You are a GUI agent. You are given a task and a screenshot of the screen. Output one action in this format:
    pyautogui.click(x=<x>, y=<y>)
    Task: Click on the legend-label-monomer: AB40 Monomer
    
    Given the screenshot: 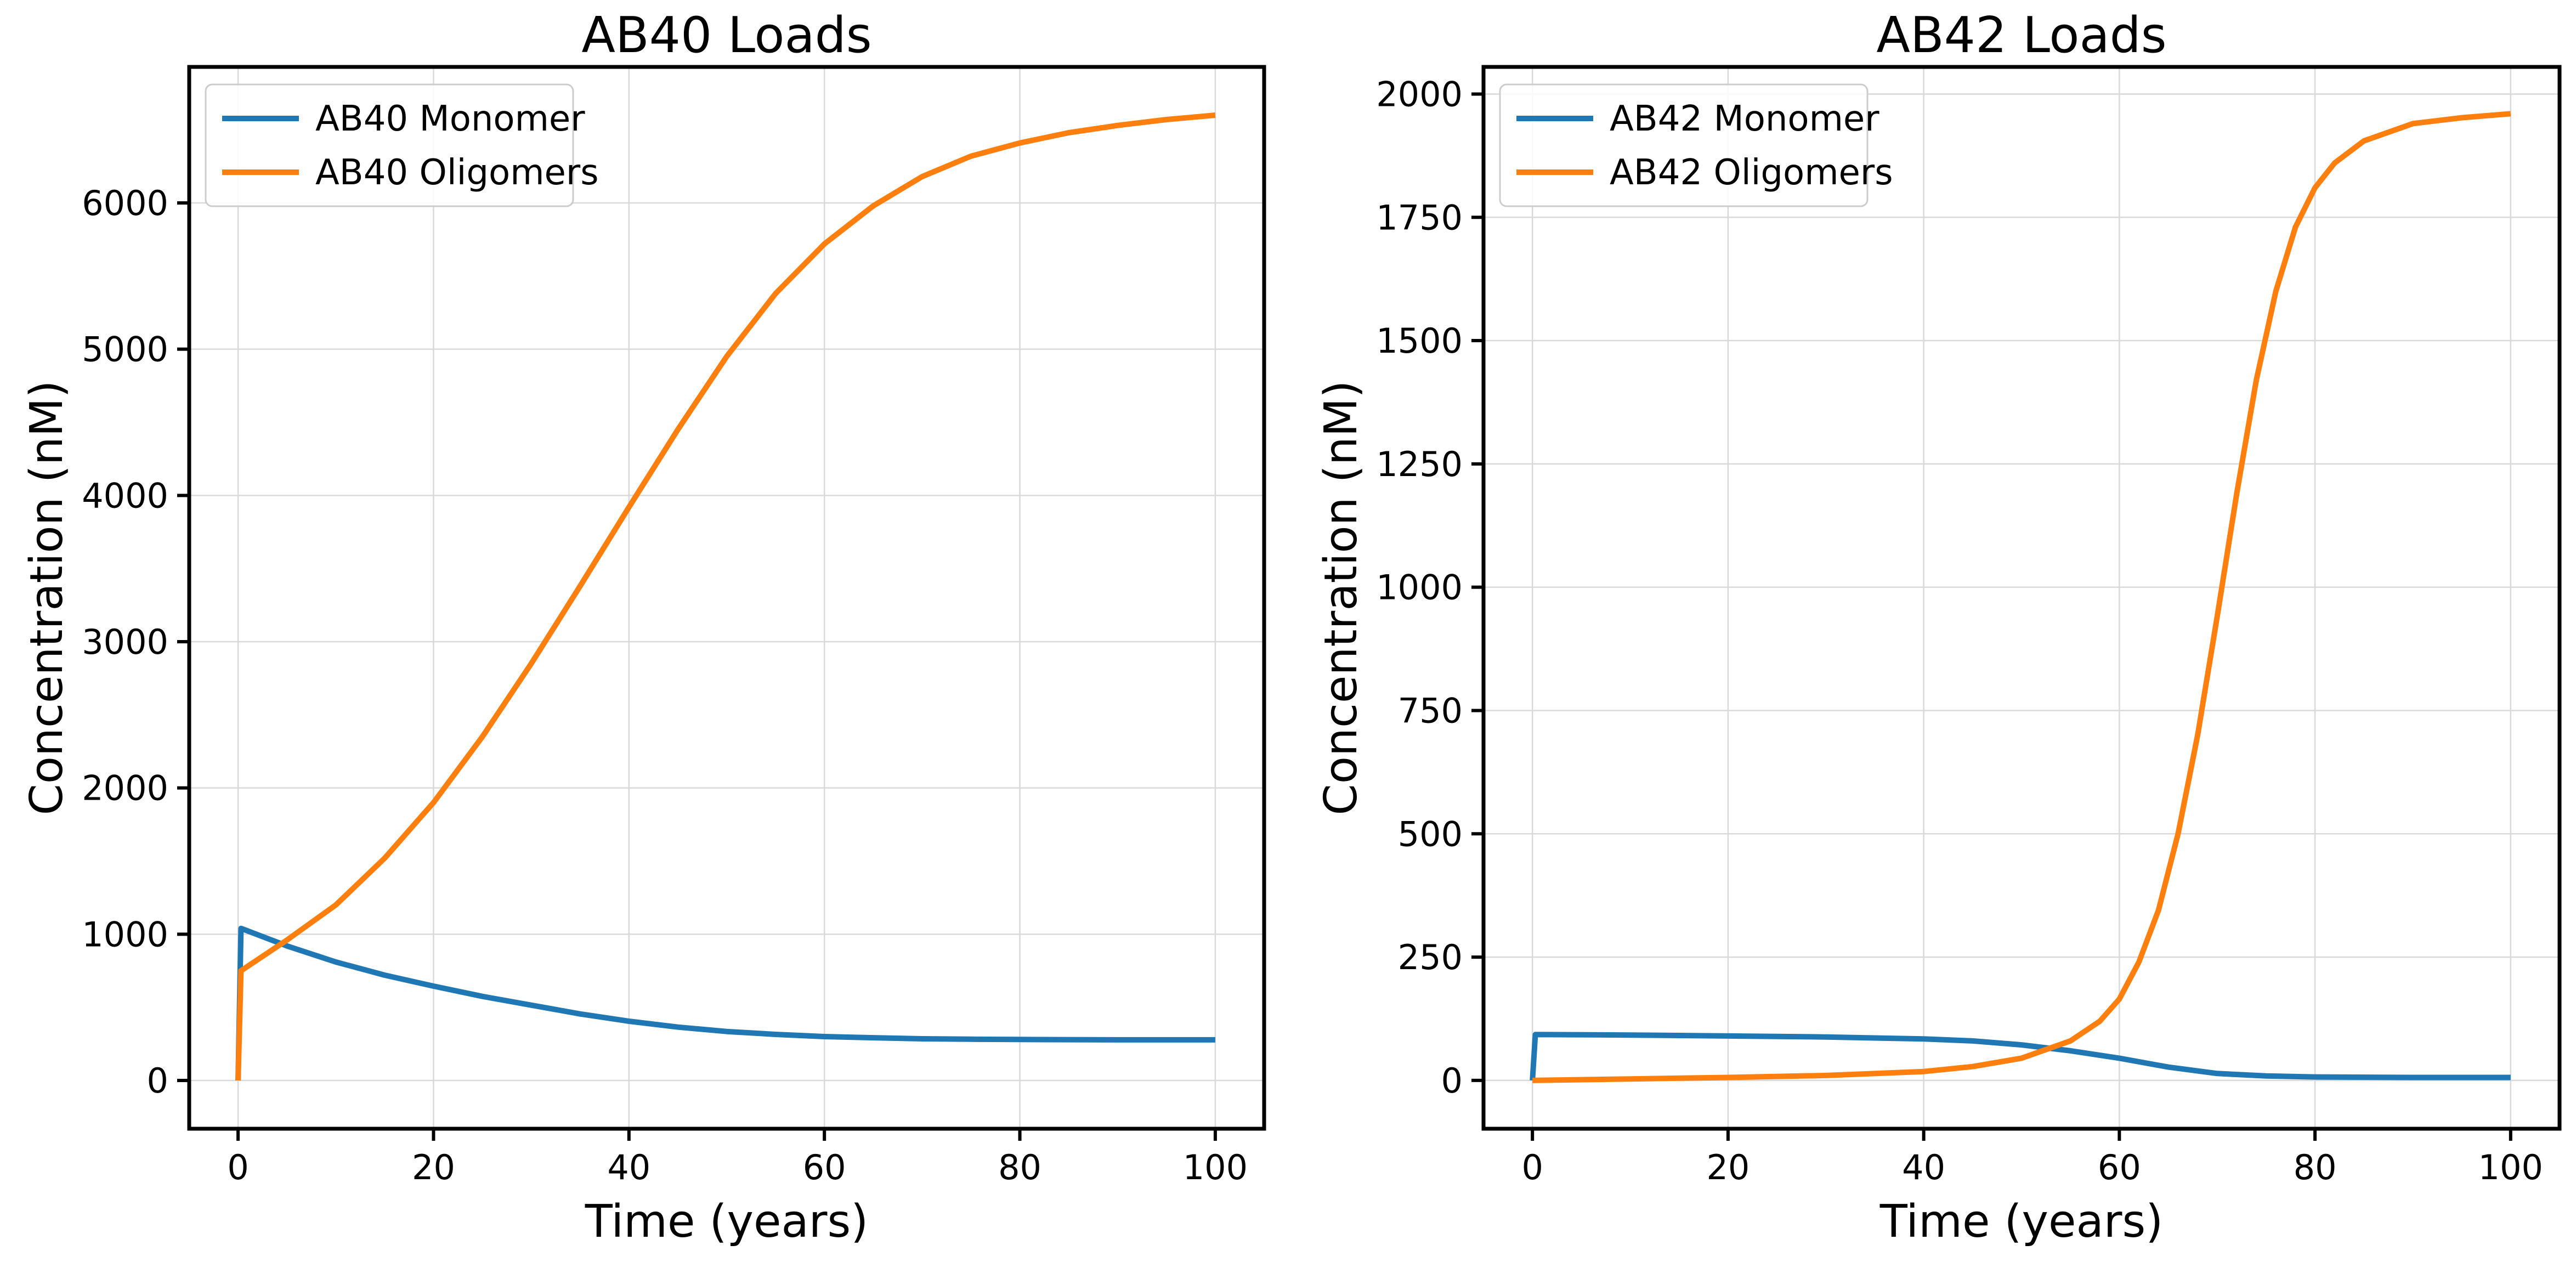 What is the action you would take?
    pyautogui.click(x=450, y=119)
    